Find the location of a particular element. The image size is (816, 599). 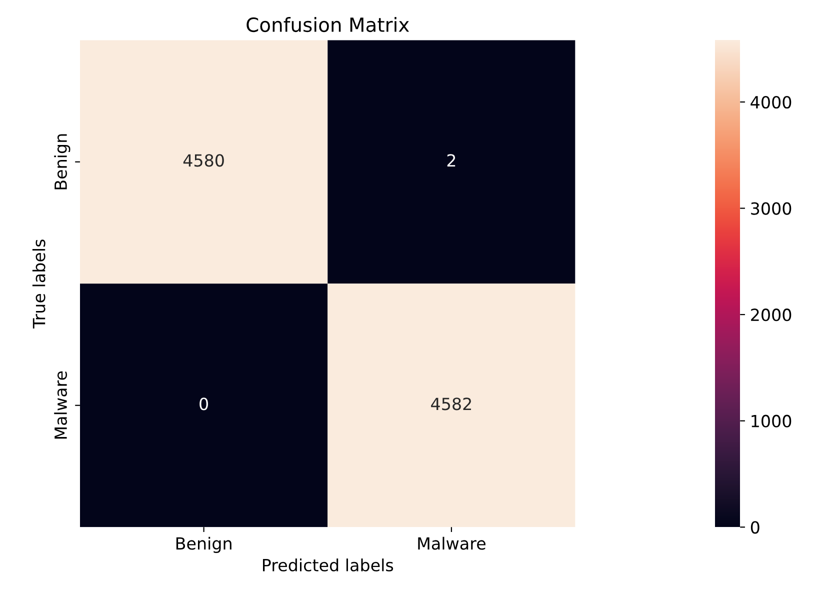

data-label: 4580 is located at coordinates (203, 160).